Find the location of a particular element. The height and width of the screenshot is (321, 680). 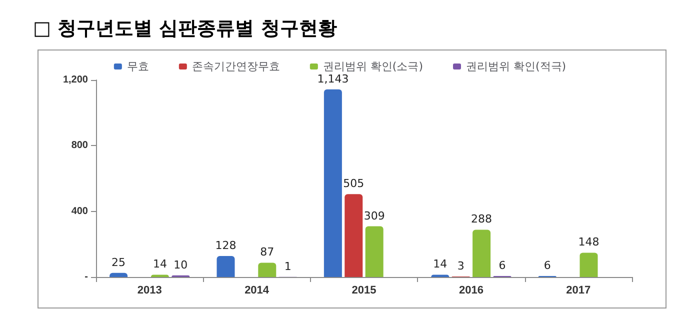

y-tick-label: 800 is located at coordinates (79, 146).